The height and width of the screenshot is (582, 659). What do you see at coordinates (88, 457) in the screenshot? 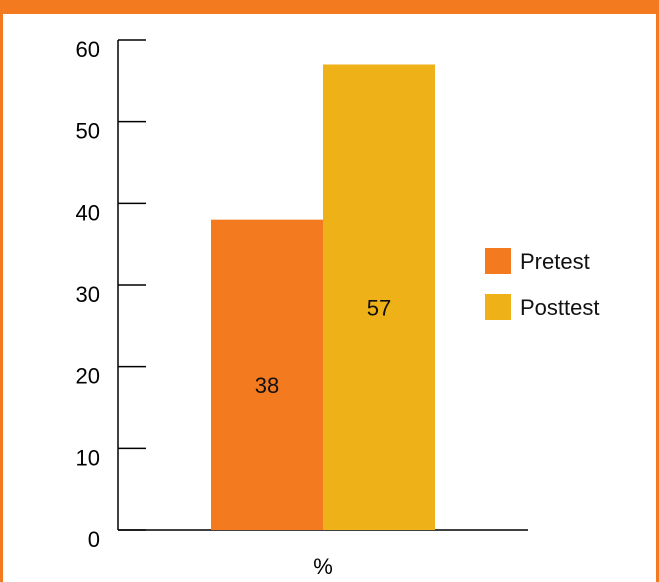
I see `y-tick-label: 10` at bounding box center [88, 457].